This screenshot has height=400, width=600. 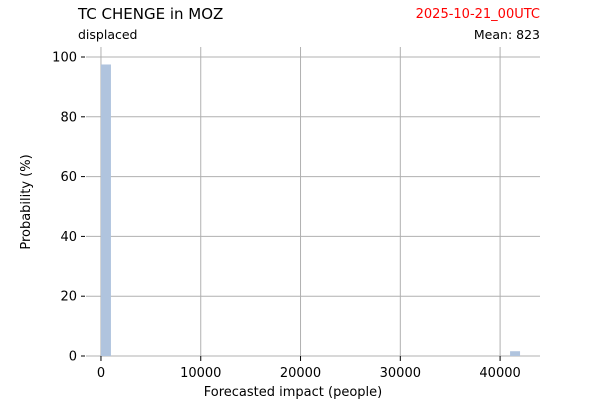 I want to click on y-tick-label: 60, so click(x=68, y=177).